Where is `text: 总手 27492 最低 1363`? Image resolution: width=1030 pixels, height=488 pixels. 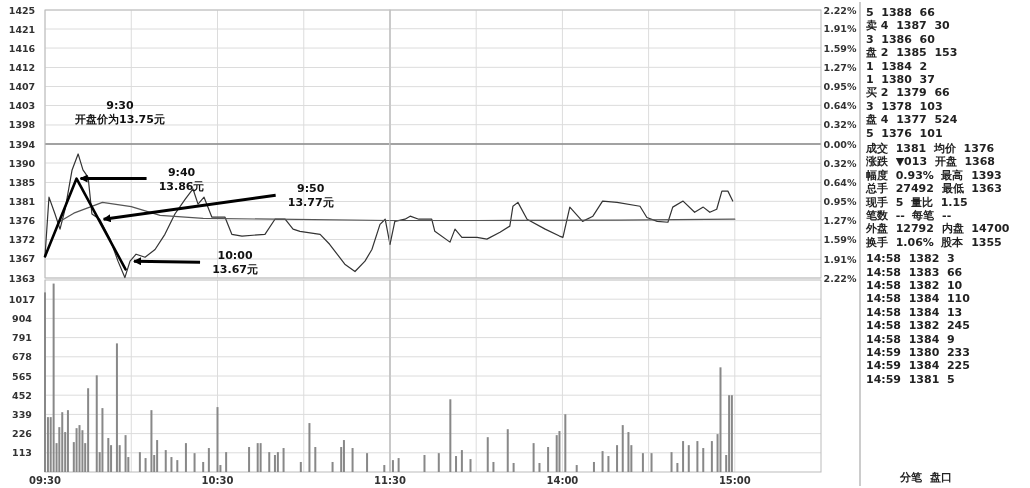
text: 总手 27492 最低 1363 is located at coordinates (933, 189).